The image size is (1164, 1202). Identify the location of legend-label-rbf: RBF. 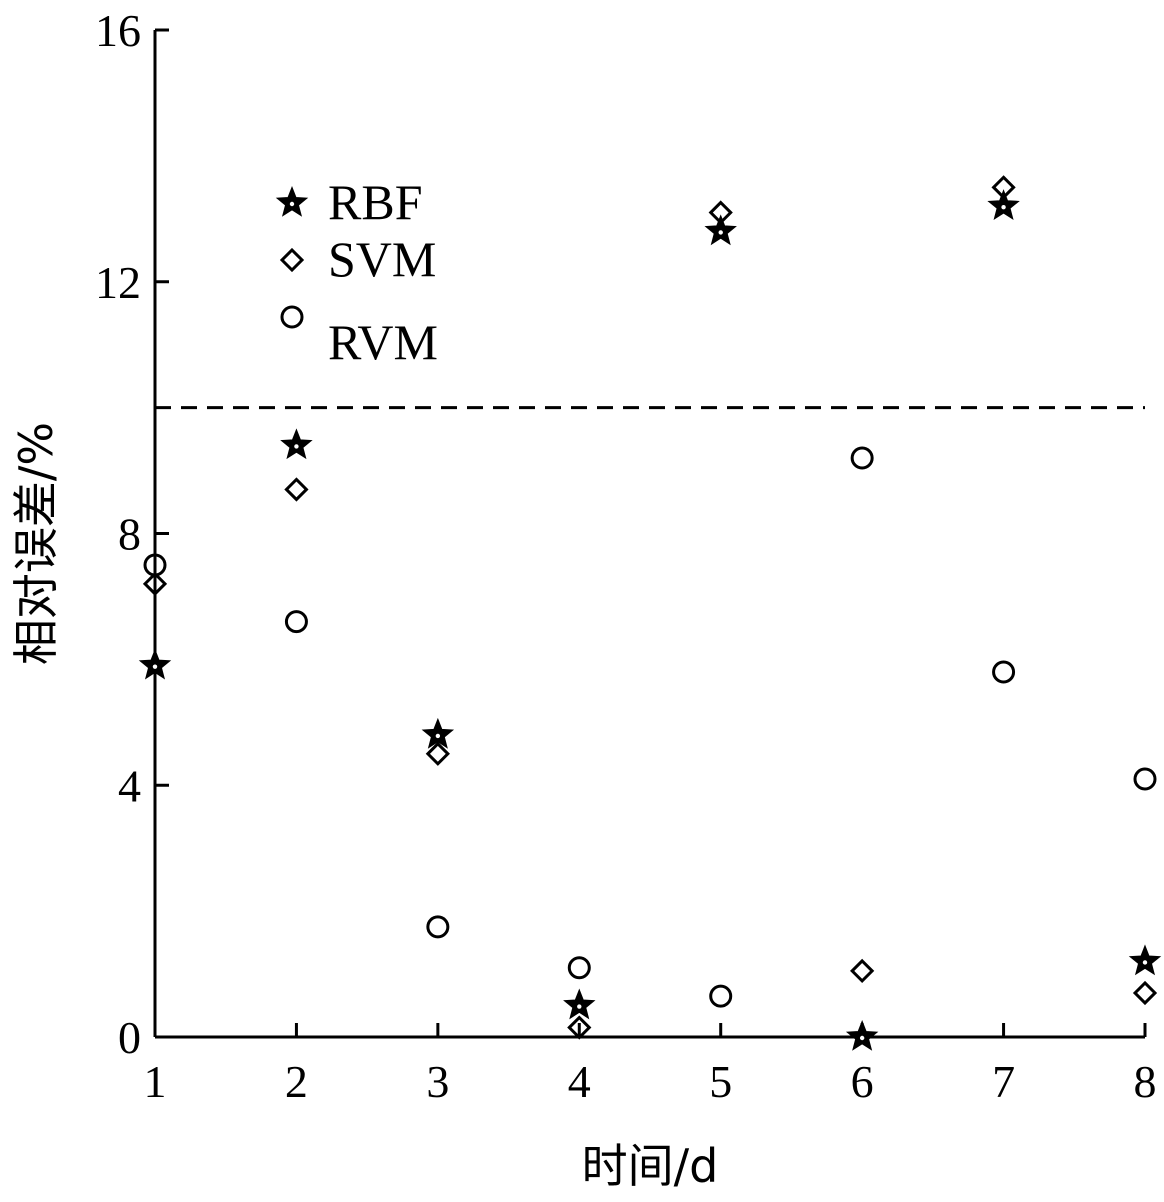
(375, 202).